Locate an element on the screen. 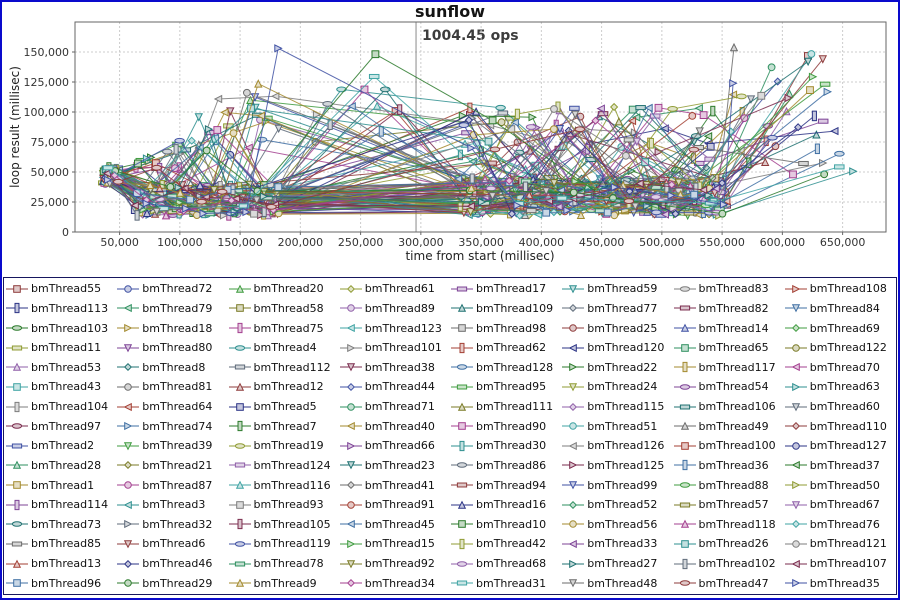 The image size is (900, 600). legend-item: bmThread16 is located at coordinates (506, 505).